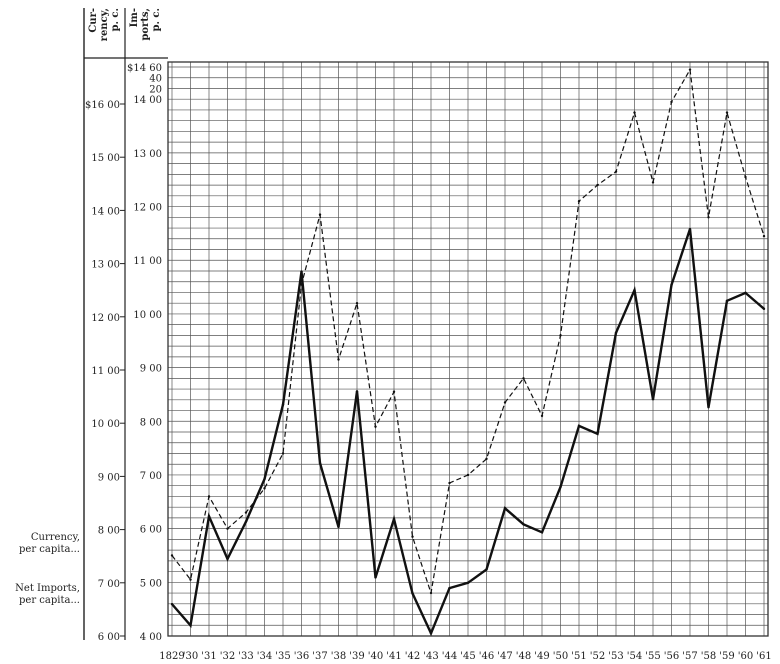  What do you see at coordinates (541, 656) in the screenshot?
I see `x-tick-label: '49` at bounding box center [541, 656].